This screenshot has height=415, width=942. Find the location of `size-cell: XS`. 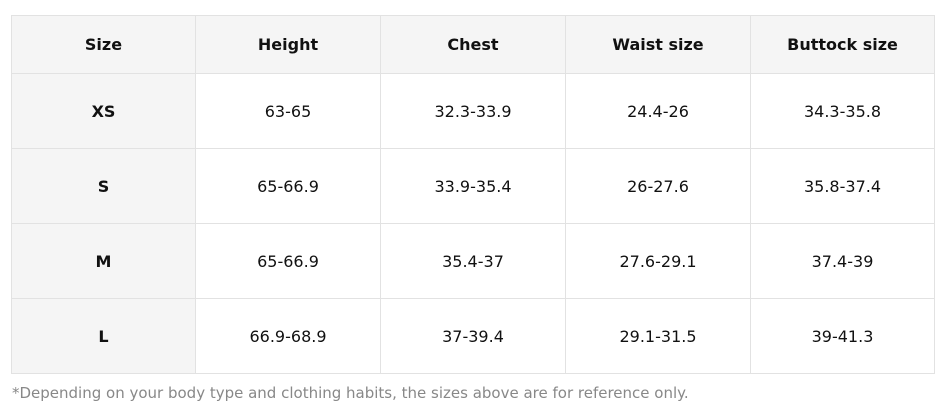

size-cell: XS is located at coordinates (103, 111).